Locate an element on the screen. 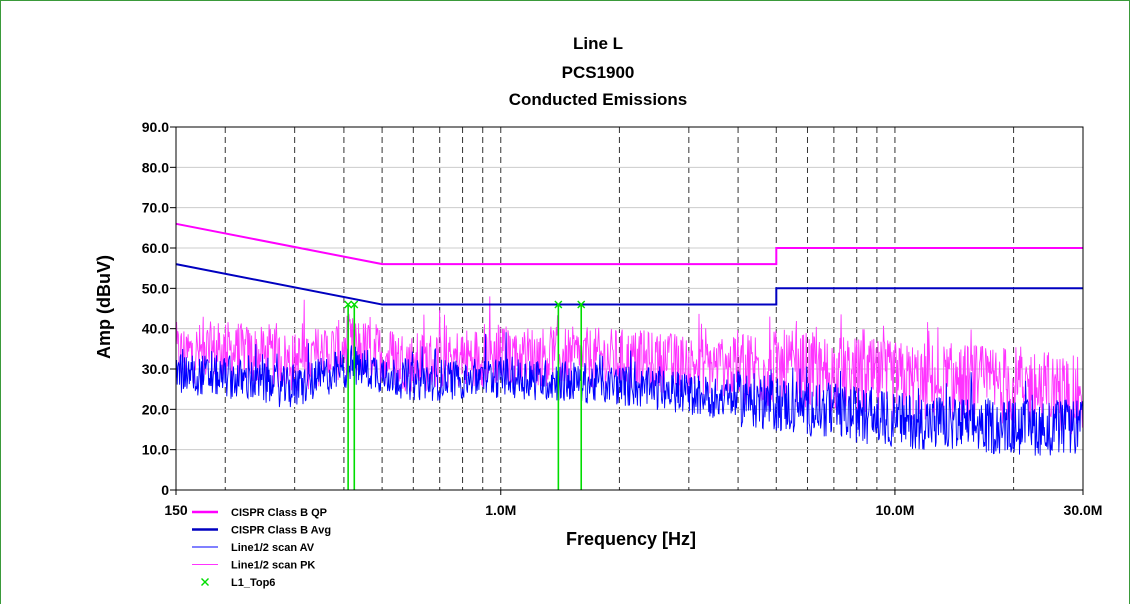  y-tick-label: 90.0 is located at coordinates (155, 127).